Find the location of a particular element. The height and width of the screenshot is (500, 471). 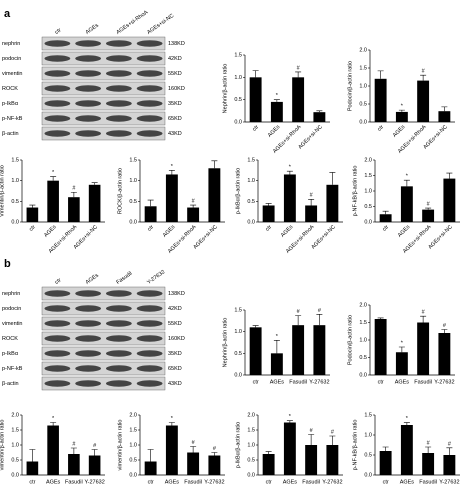

protein-label: p-NF-kB is located at coordinates (12, 369).